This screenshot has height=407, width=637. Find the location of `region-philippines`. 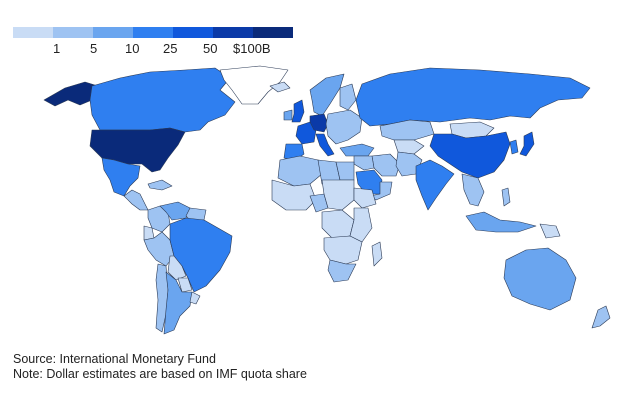

region-philippines is located at coordinates (506, 197).